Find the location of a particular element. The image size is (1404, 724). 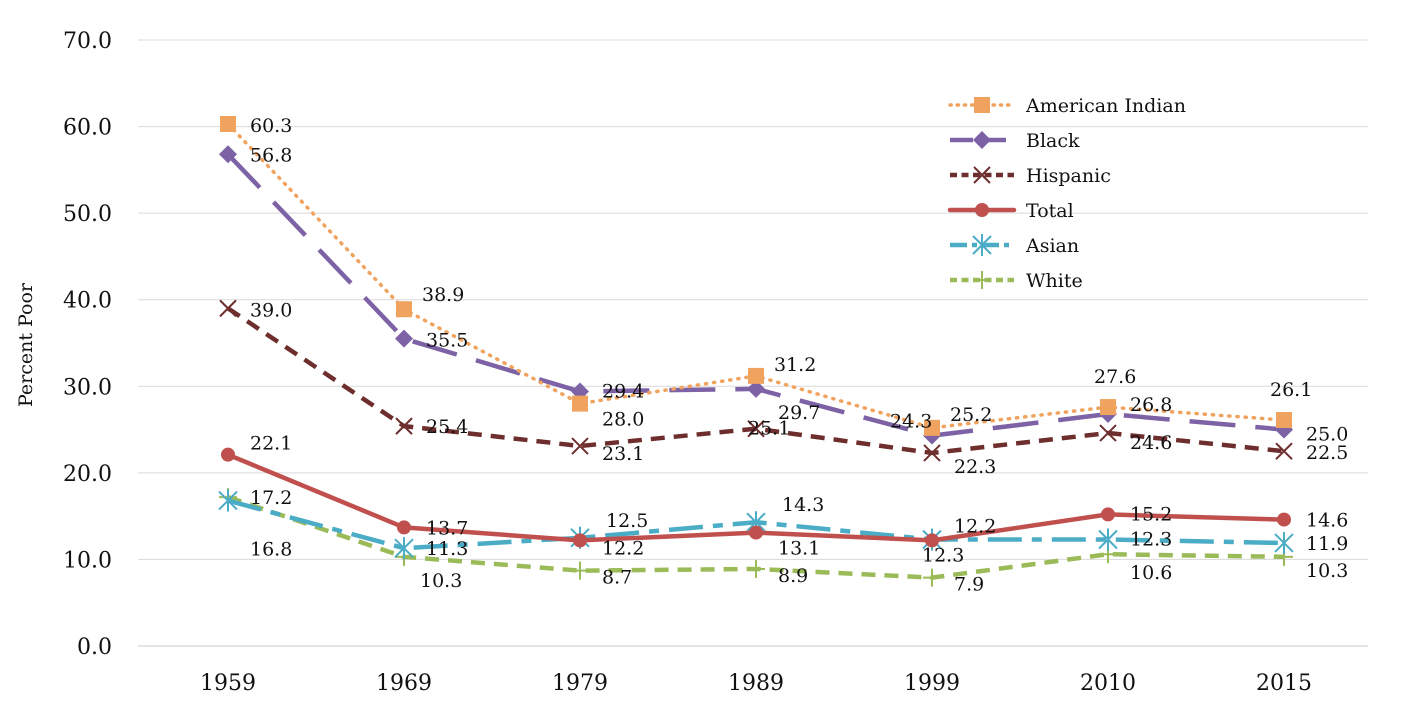

data-label-black: 29.7 is located at coordinates (799, 413).